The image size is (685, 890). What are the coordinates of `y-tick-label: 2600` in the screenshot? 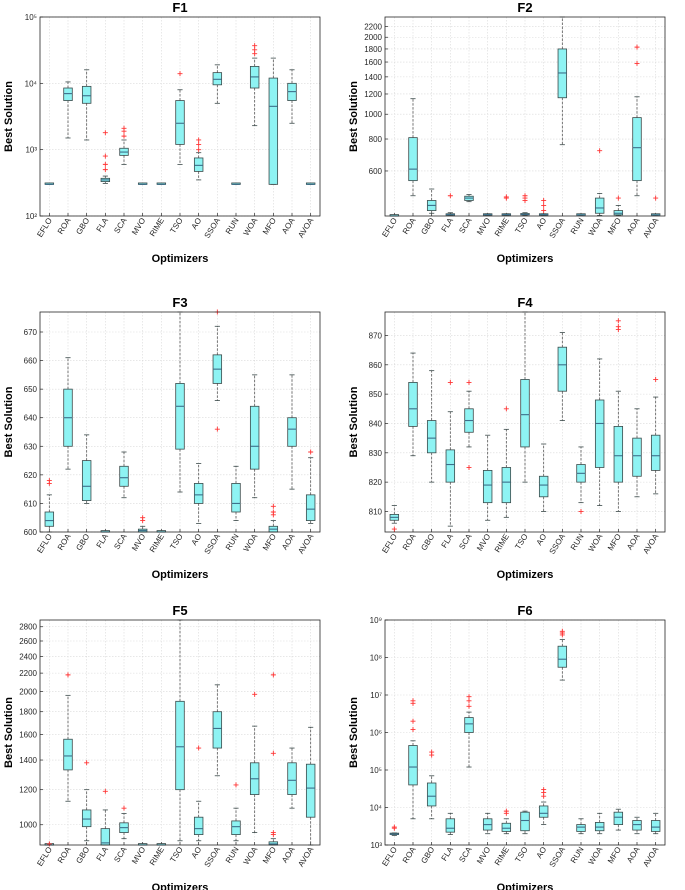 It's located at (28, 641).